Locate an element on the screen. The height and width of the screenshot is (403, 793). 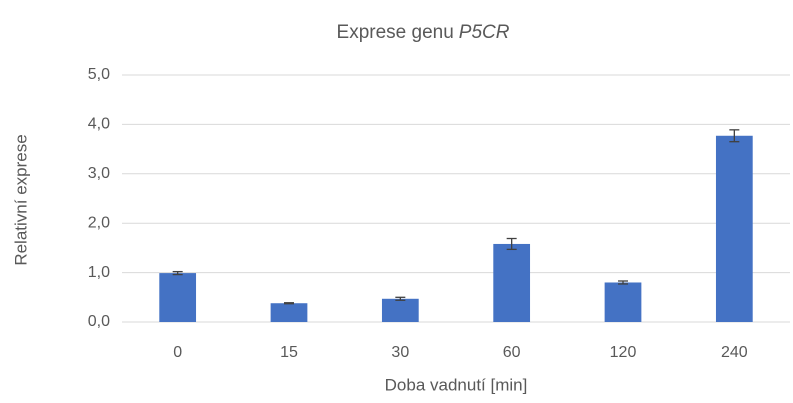
y-tick-label: 2,0 is located at coordinates (99, 222).